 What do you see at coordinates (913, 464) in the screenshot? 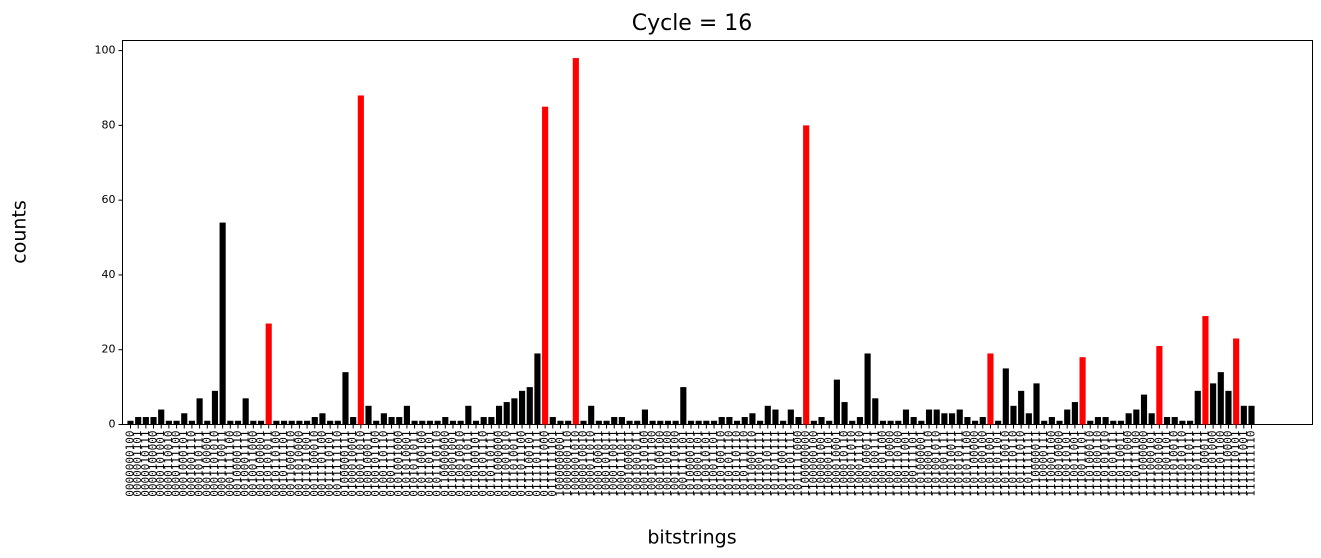
I see `x-tick-label: 1100111101` at bounding box center [913, 464].